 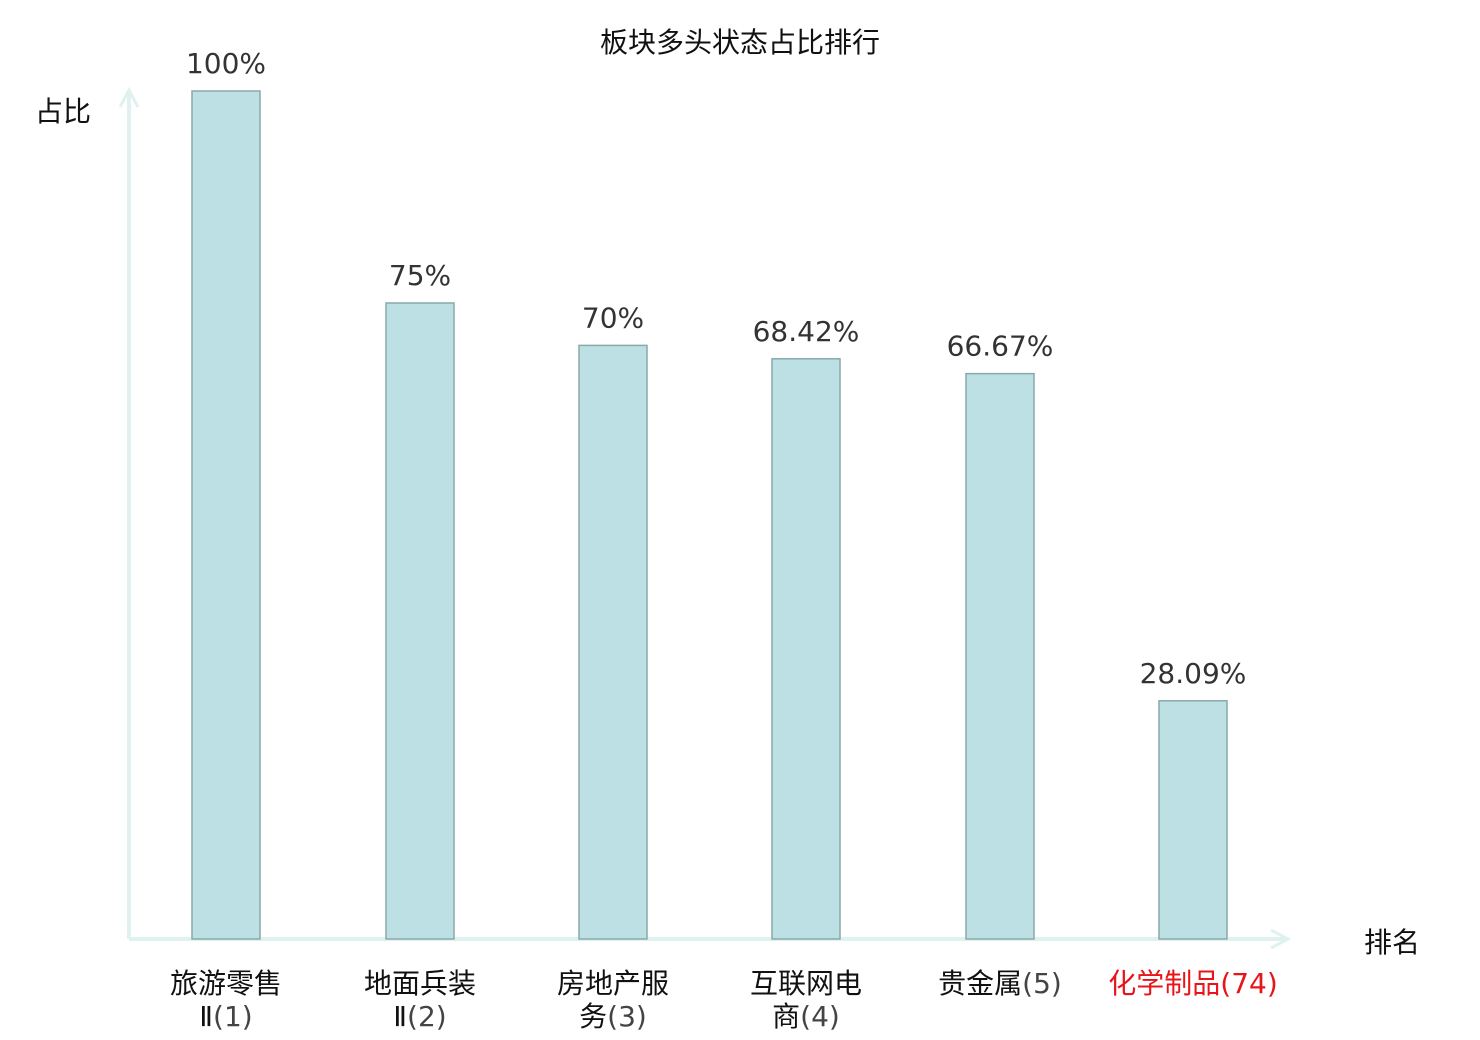 I want to click on data-label: 28.09%, so click(x=1193, y=673).